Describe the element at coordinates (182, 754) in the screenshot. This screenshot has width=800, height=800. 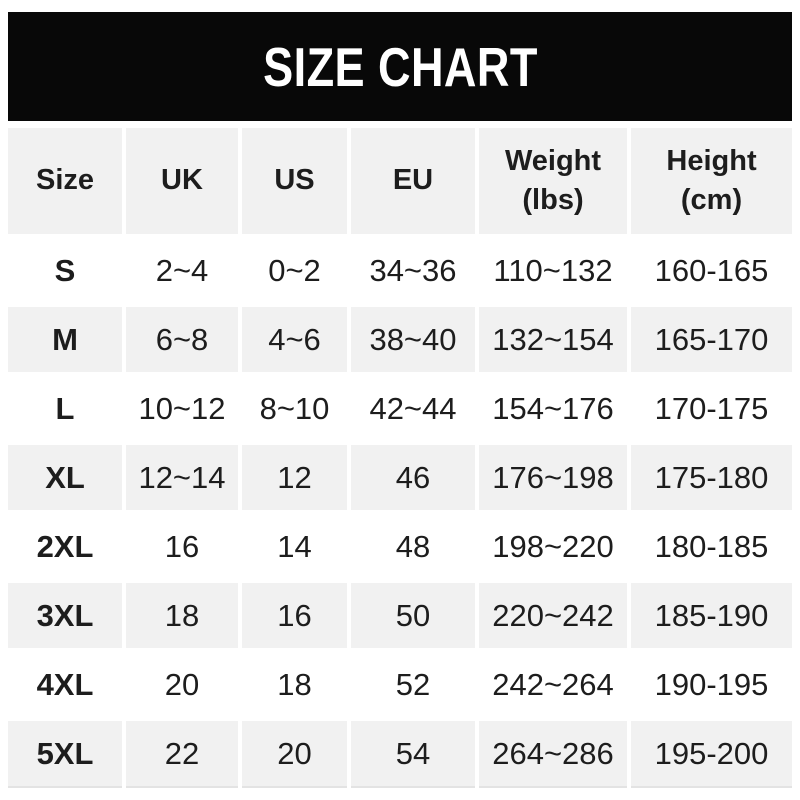
I see `table-cell-uk: 22` at that location.